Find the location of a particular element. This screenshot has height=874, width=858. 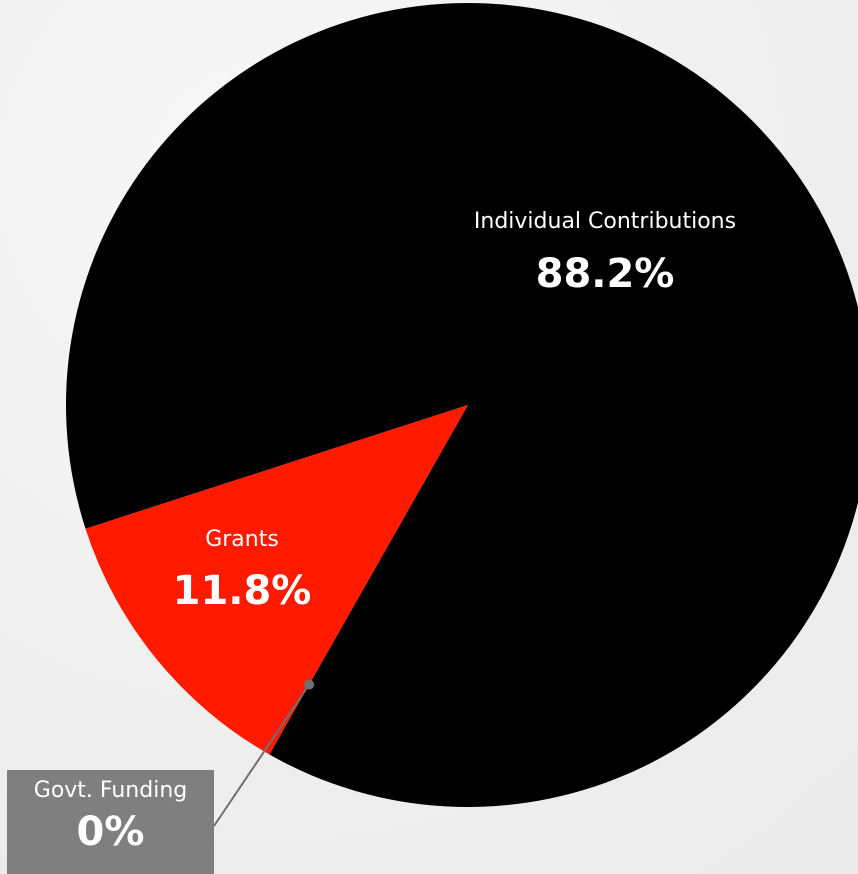

govt-funding-callout: Govt. Funding 0% is located at coordinates (110, 822).